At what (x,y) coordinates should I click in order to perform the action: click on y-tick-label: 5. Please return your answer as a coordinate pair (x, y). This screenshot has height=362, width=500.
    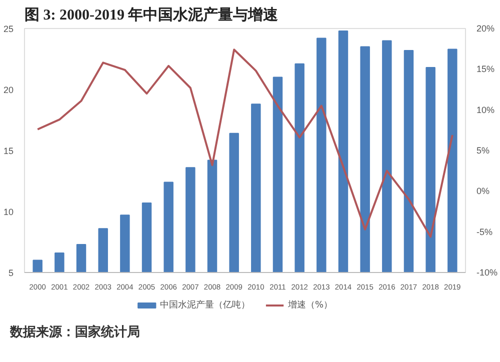
    Looking at the image, I should click on (11, 273).